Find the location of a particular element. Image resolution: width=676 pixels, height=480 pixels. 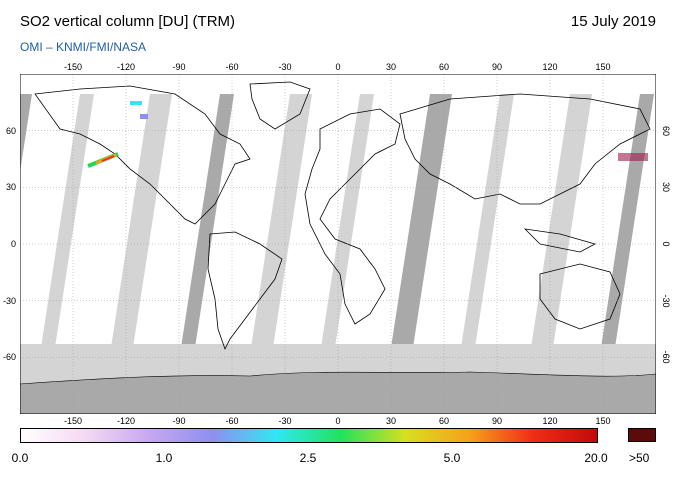

lat-tick-left: 0 is located at coordinates (13, 244).